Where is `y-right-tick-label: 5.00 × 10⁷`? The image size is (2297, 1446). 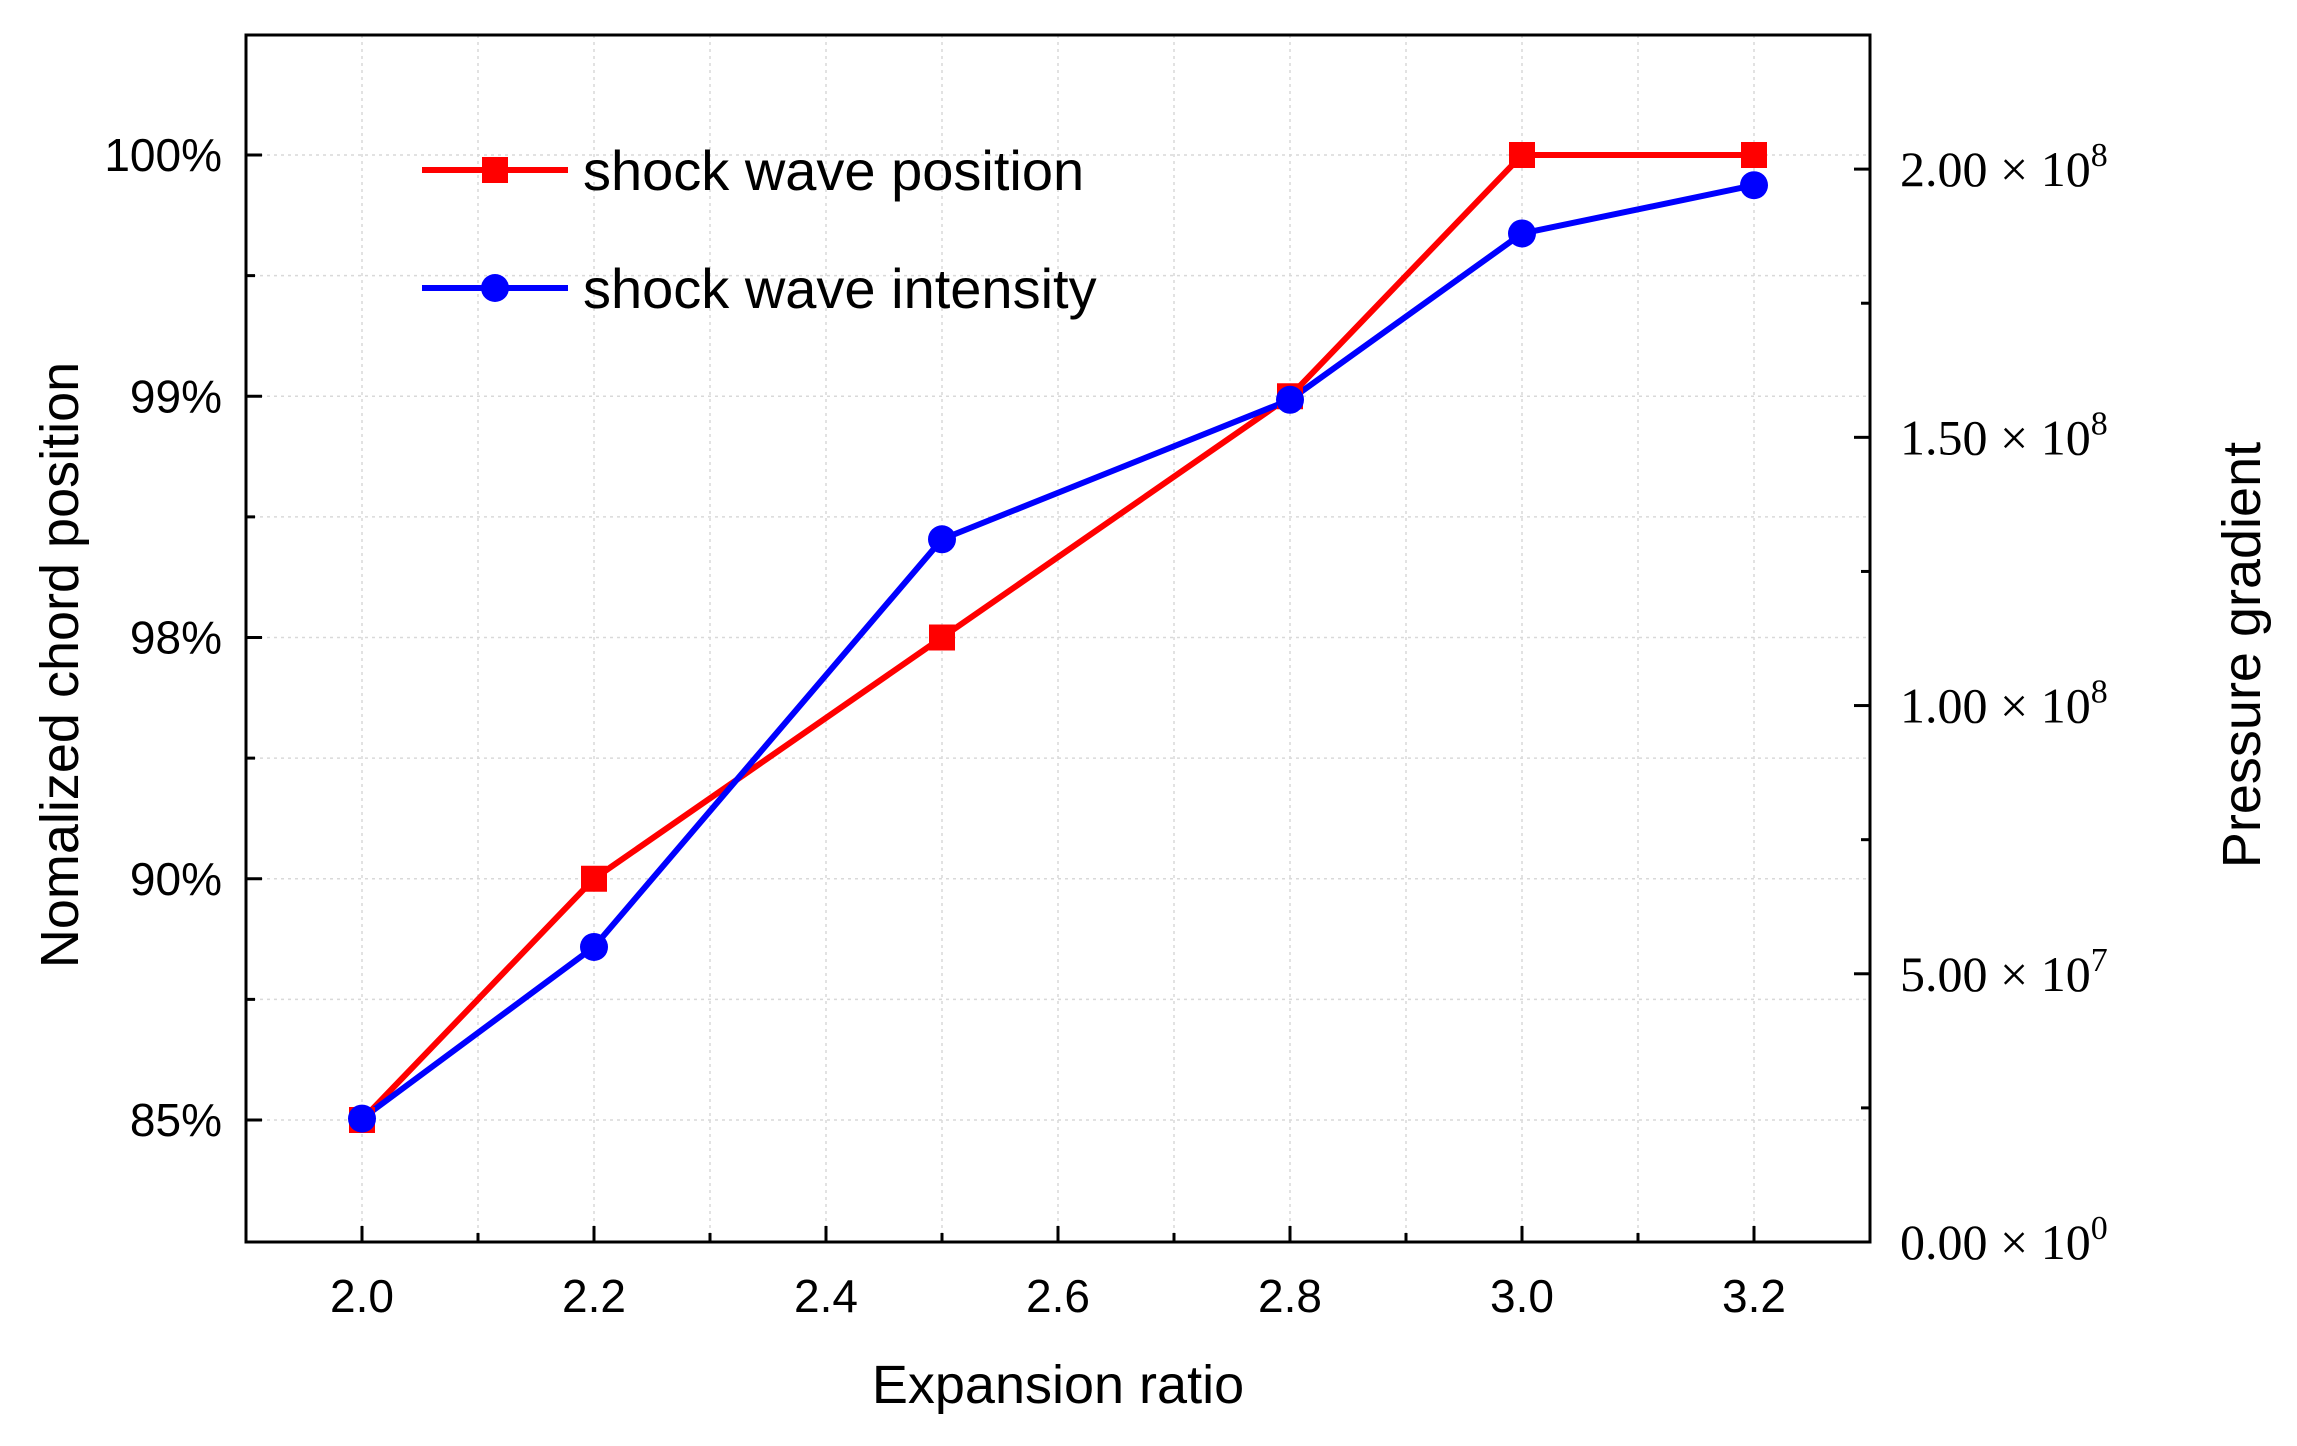 y-right-tick-label: 5.00 × 10⁷ is located at coordinates (2004, 972).